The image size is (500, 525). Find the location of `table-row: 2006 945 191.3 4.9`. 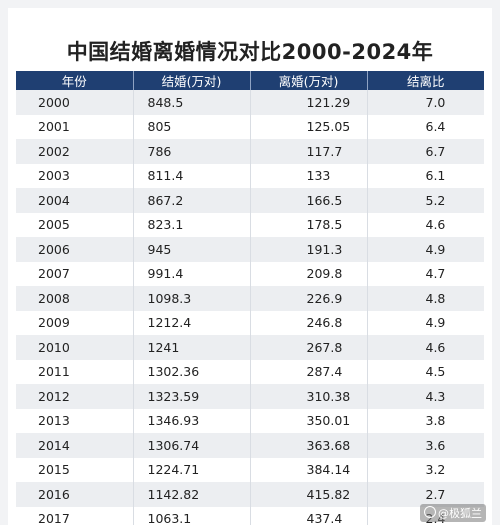

table-row: 2006 945 191.3 4.9 is located at coordinates (250, 249).